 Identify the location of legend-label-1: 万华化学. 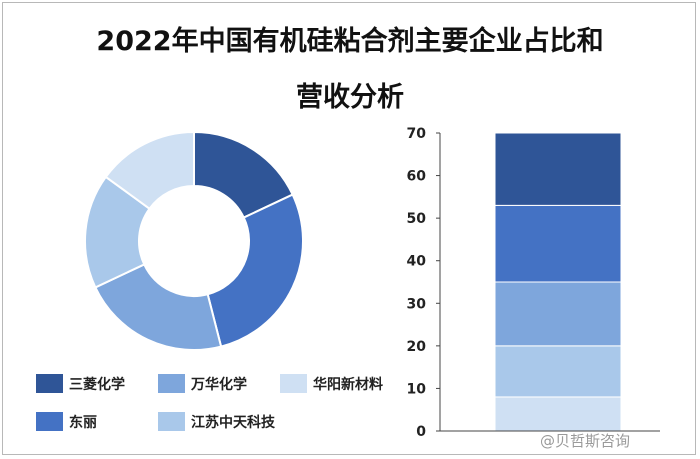
(218, 384).